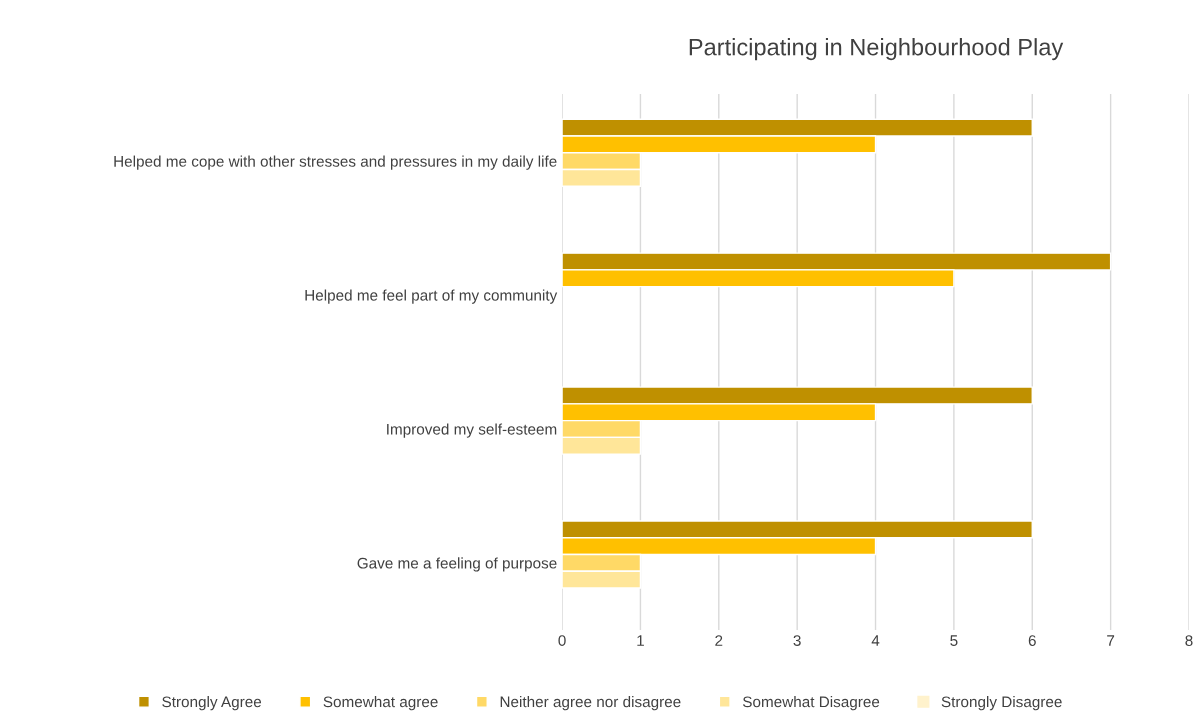 This screenshot has height=724, width=1201. Describe the element at coordinates (472, 430) in the screenshot. I see `y-tick-label: Improved my self-esteem` at that location.